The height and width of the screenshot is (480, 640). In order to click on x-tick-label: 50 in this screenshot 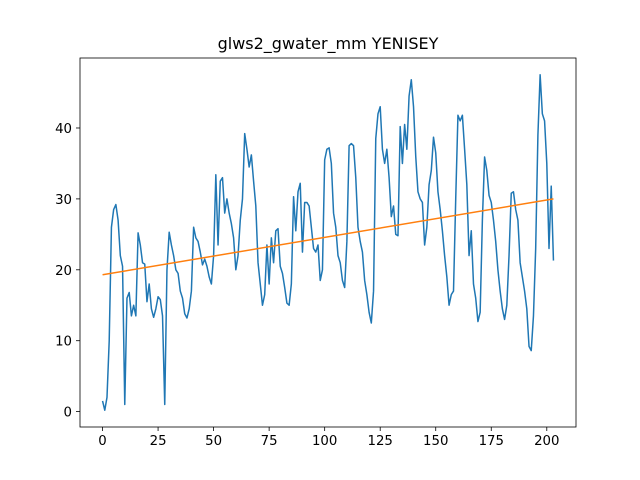, I will do `click(213, 441)`.